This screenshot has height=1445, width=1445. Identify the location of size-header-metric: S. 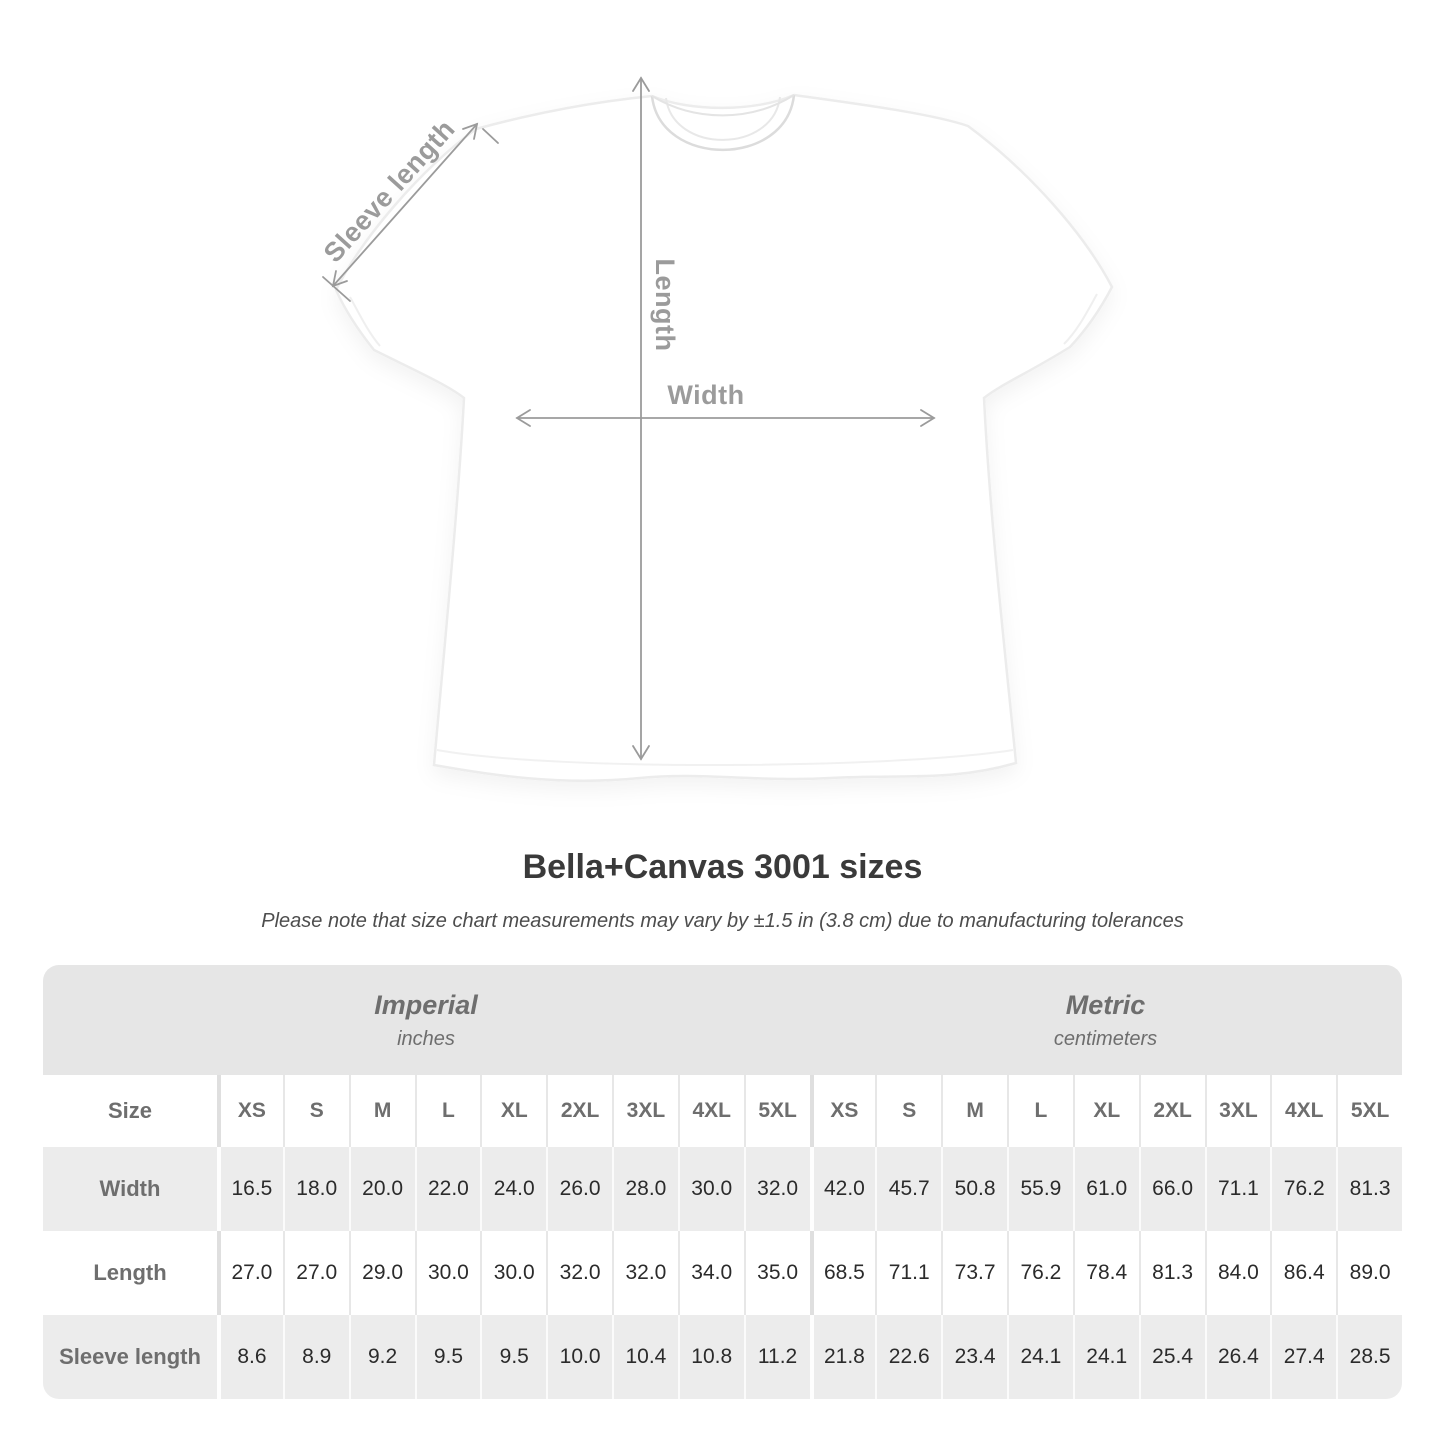
(908, 1111).